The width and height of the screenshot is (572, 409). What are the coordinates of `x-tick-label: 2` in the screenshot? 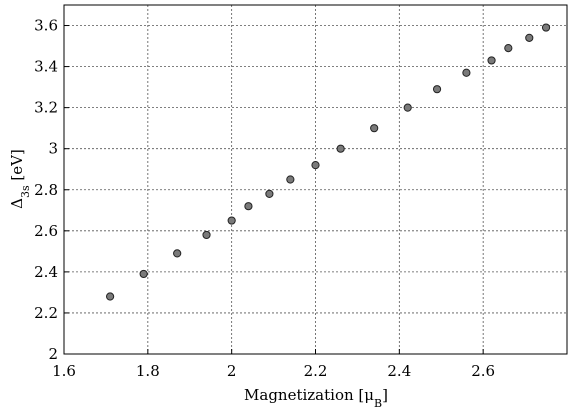 It's located at (232, 371).